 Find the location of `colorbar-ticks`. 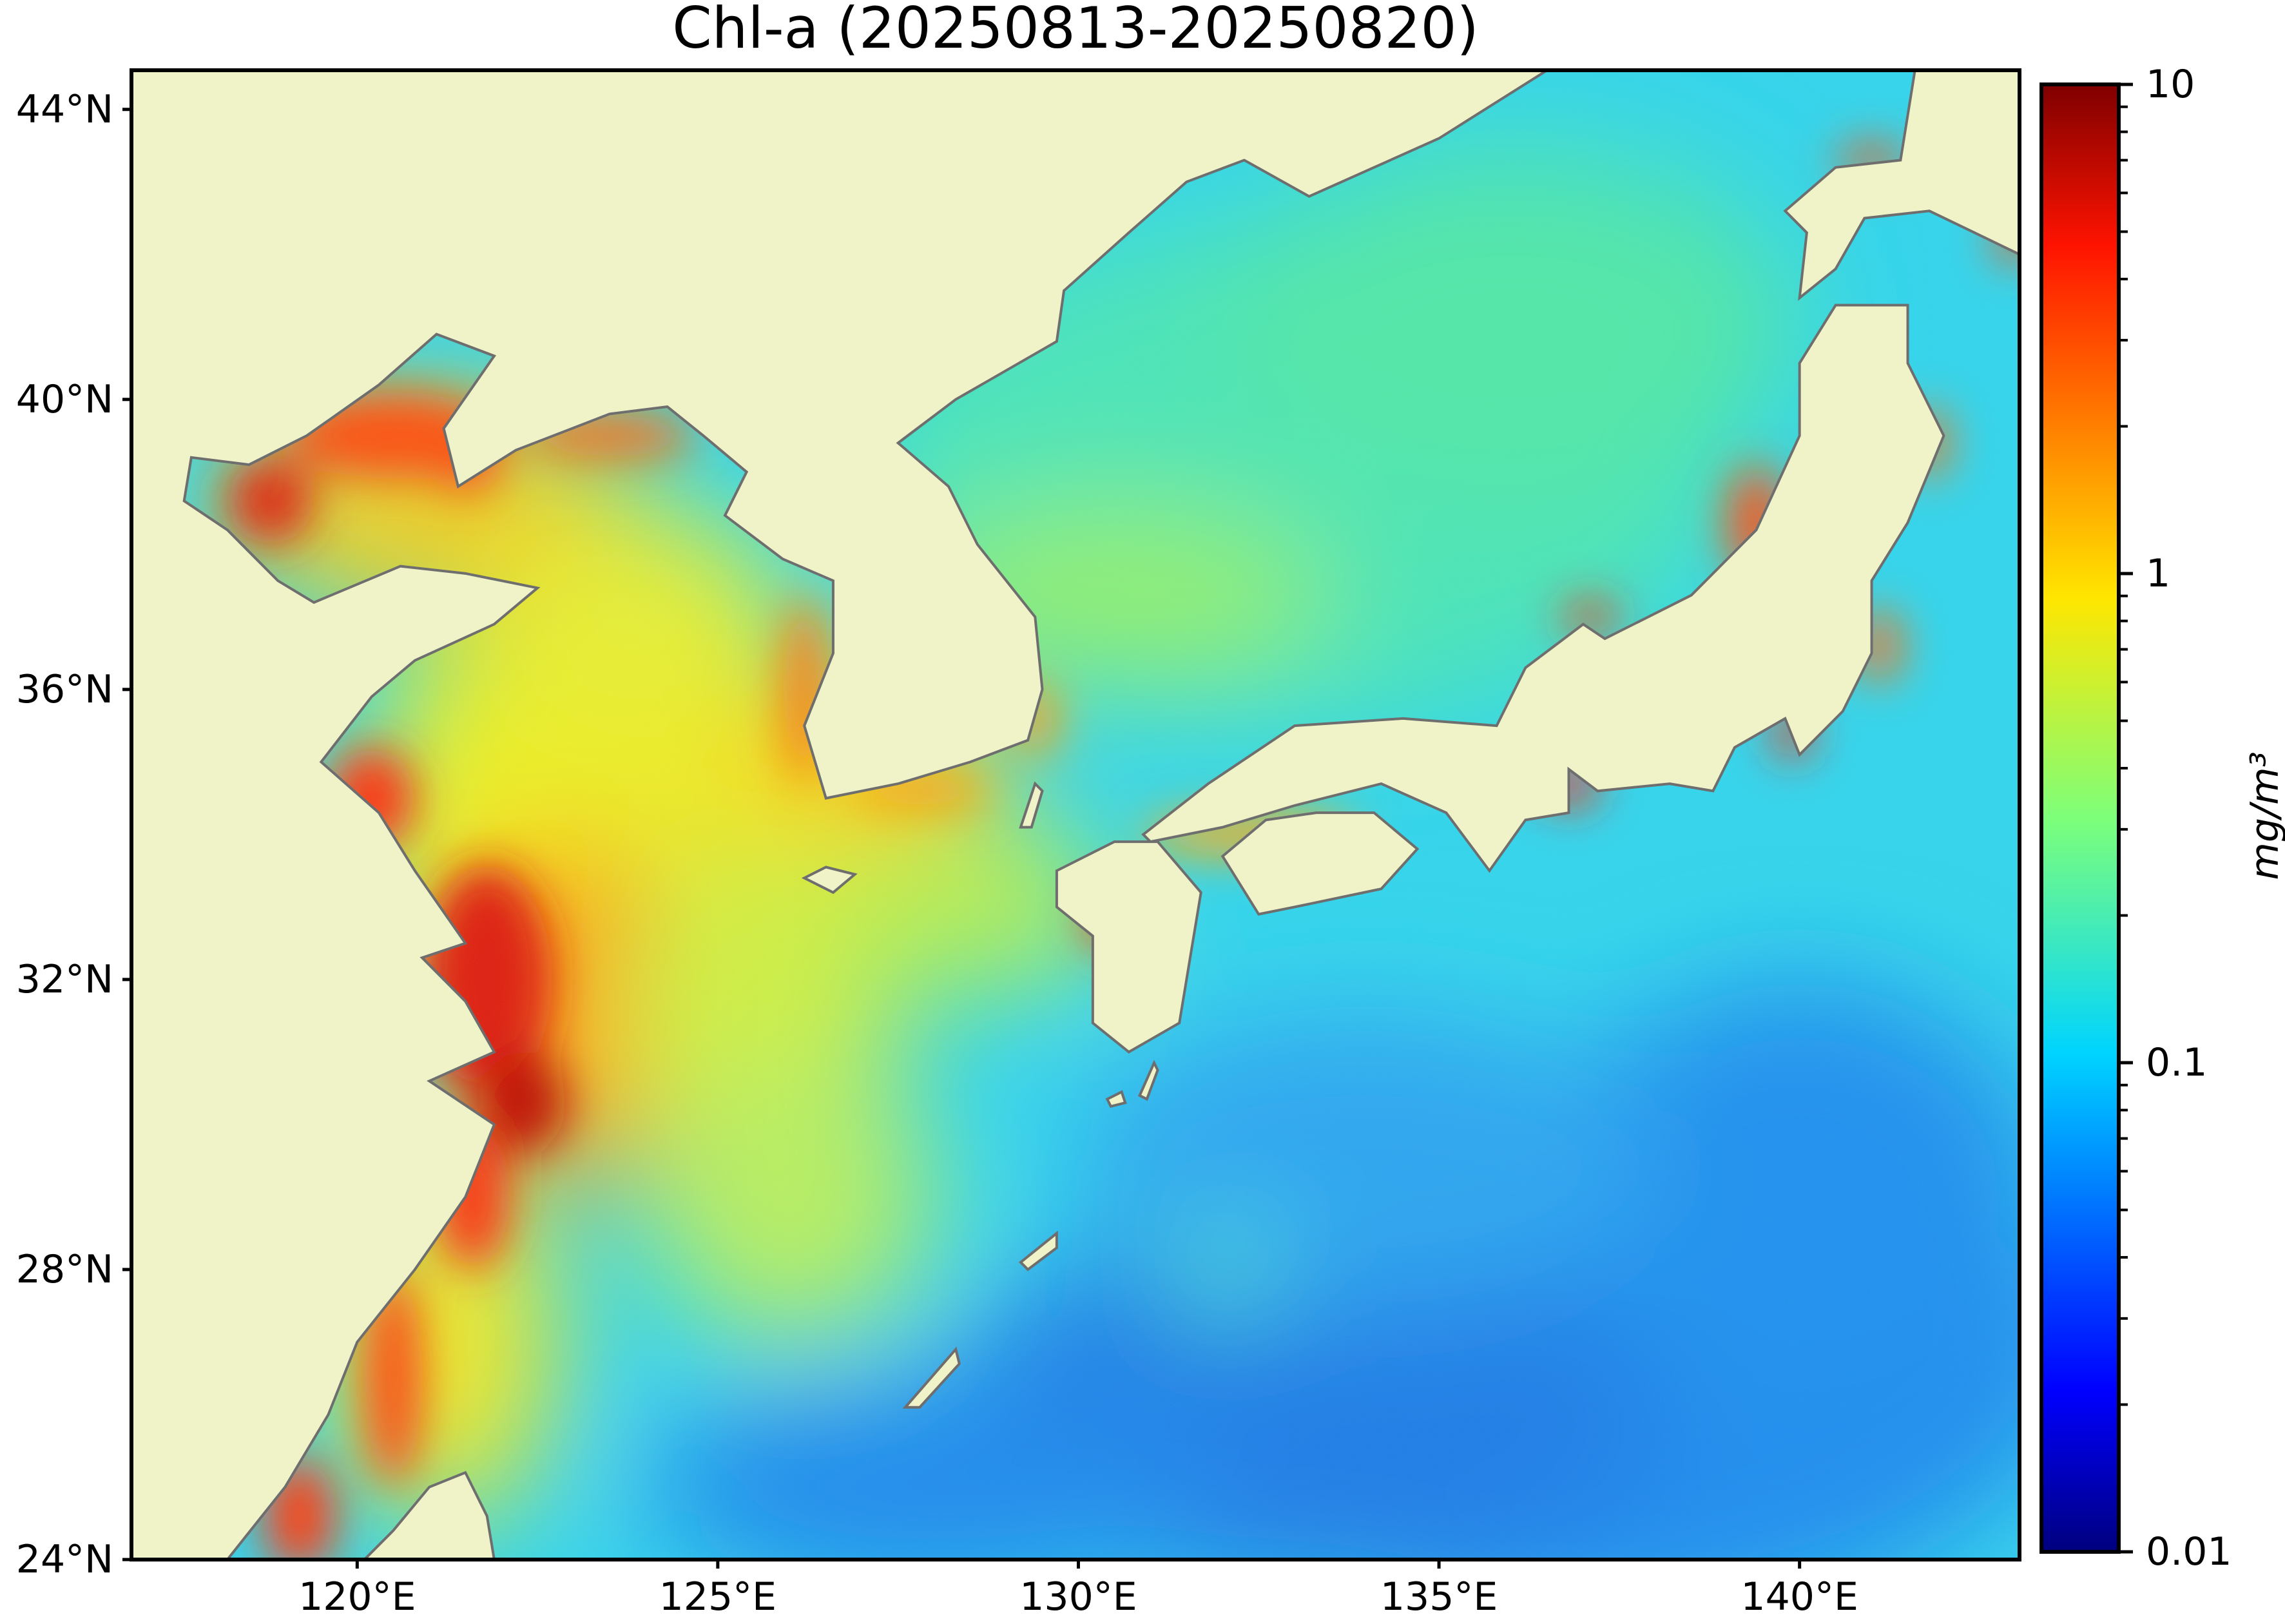

colorbar-ticks is located at coordinates (2126, 818).